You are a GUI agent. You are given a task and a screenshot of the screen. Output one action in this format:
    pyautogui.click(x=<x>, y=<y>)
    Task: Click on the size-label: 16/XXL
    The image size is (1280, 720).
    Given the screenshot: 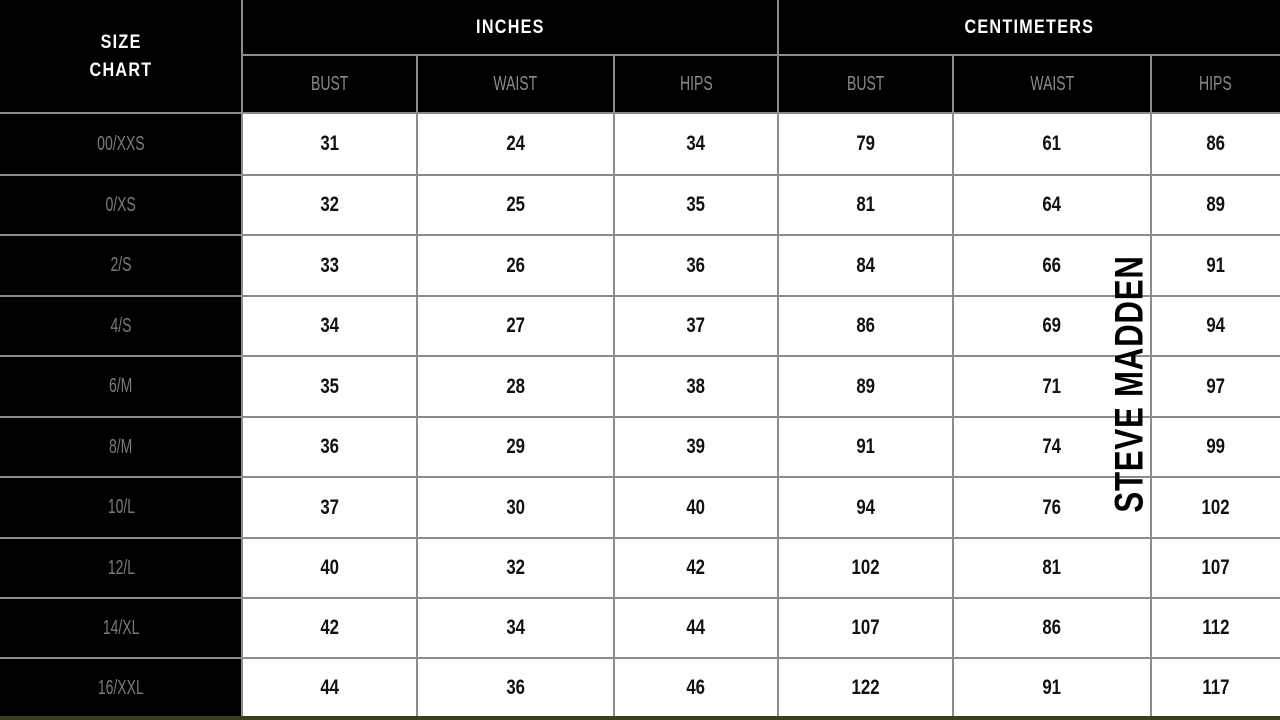 What is the action you would take?
    pyautogui.click(x=121, y=688)
    